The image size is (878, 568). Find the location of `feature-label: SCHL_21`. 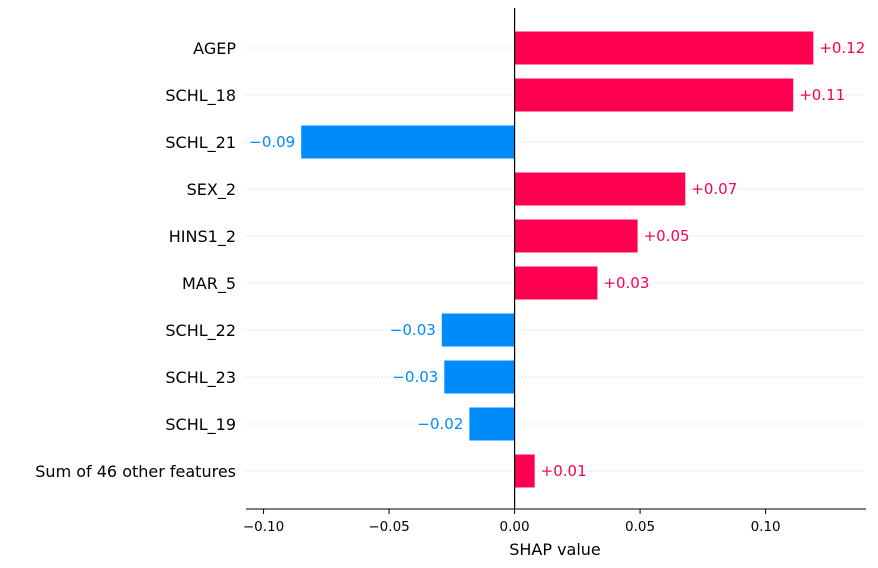

feature-label: SCHL_21 is located at coordinates (200, 143).